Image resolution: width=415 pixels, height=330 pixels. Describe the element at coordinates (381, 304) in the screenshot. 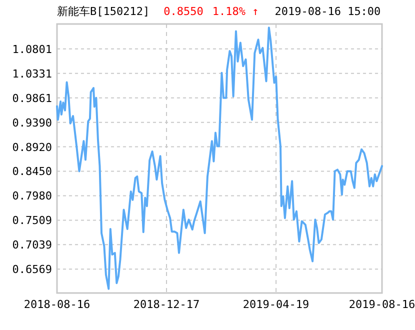

I see `x-tick-label: 2019-08-16` at that location.